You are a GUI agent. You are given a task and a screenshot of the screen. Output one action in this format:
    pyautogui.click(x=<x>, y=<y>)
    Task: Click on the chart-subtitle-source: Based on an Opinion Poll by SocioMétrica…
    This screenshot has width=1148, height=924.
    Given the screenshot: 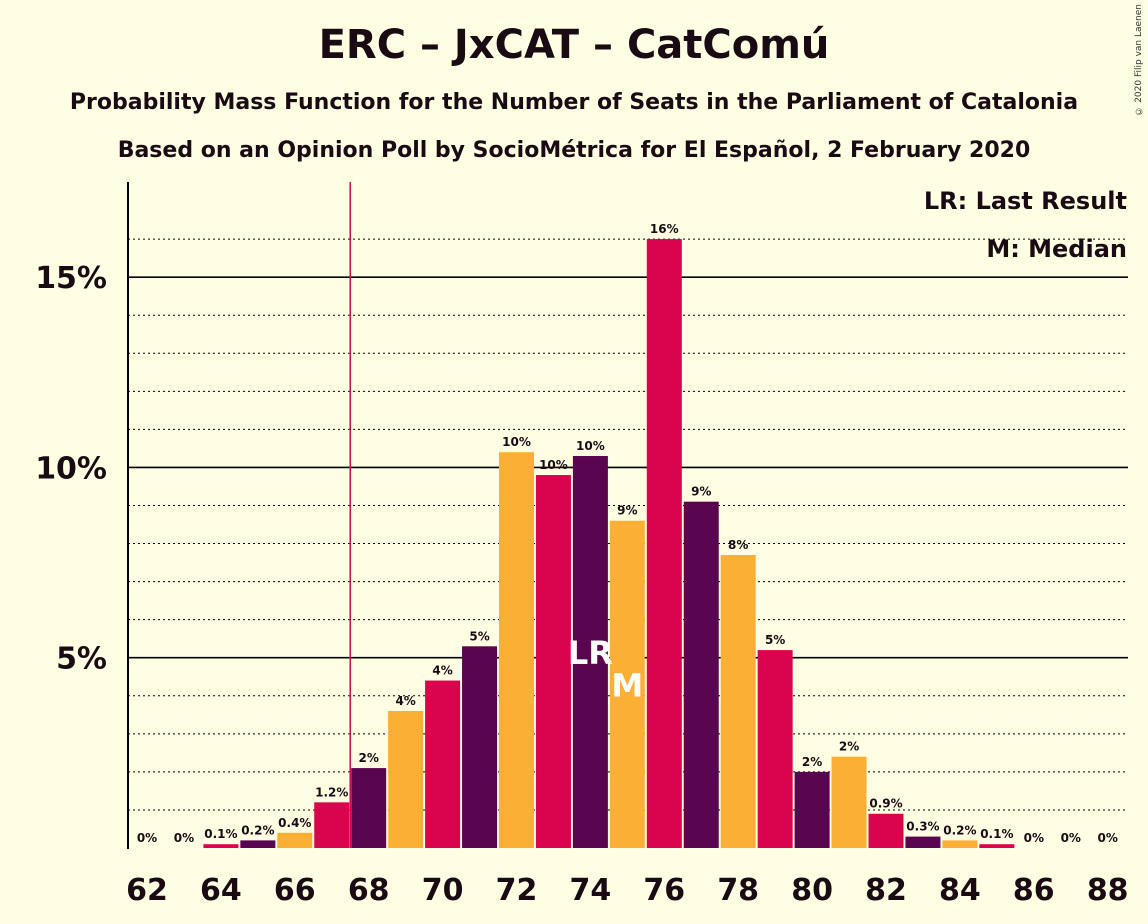 What is the action you would take?
    pyautogui.click(x=574, y=150)
    